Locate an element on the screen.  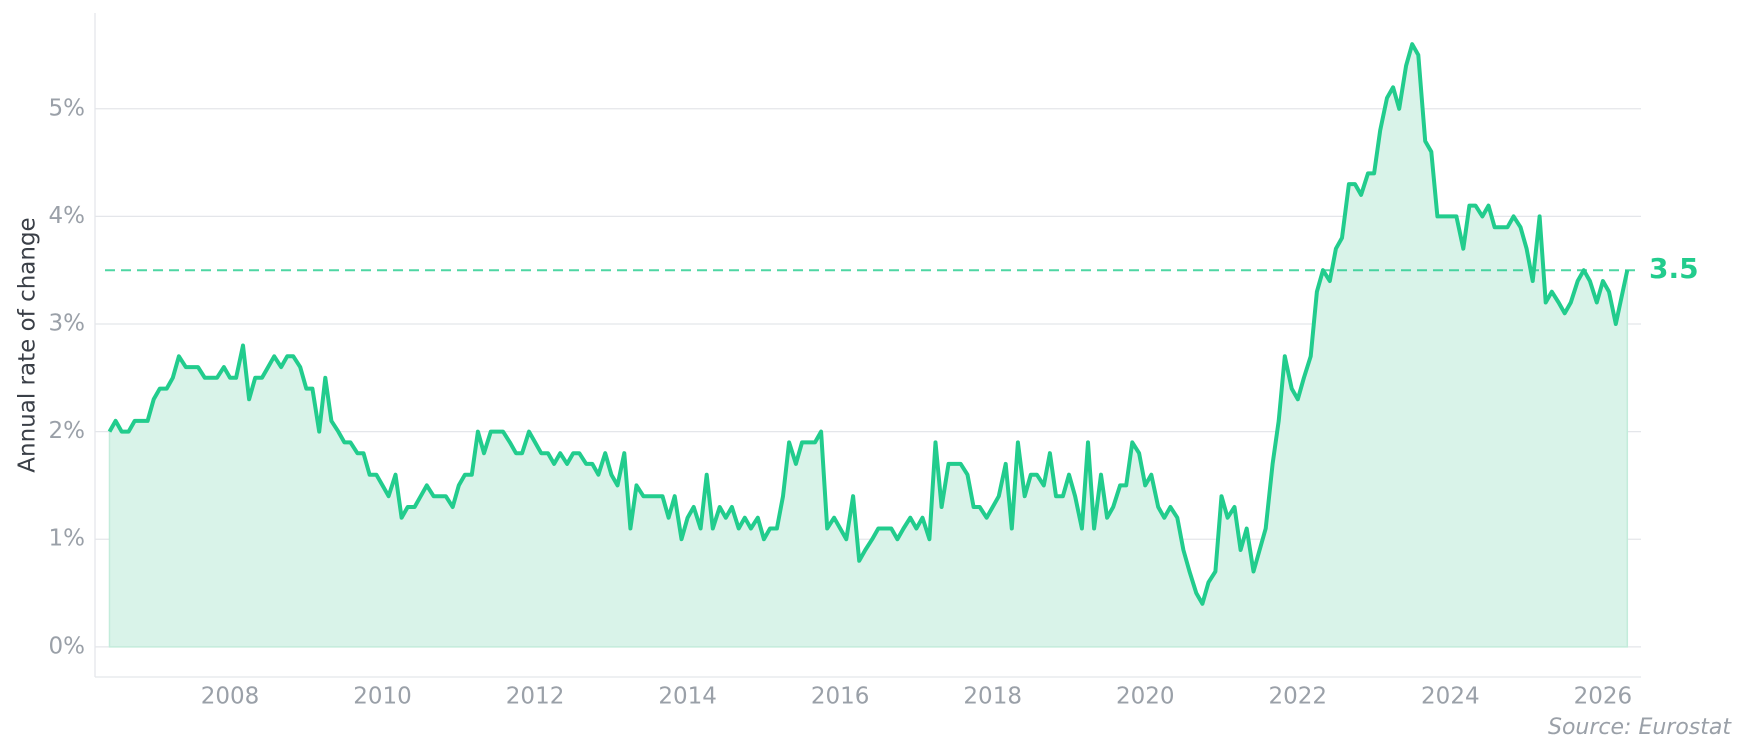
source-note: Source: Eurostat is located at coordinates (1640, 727).